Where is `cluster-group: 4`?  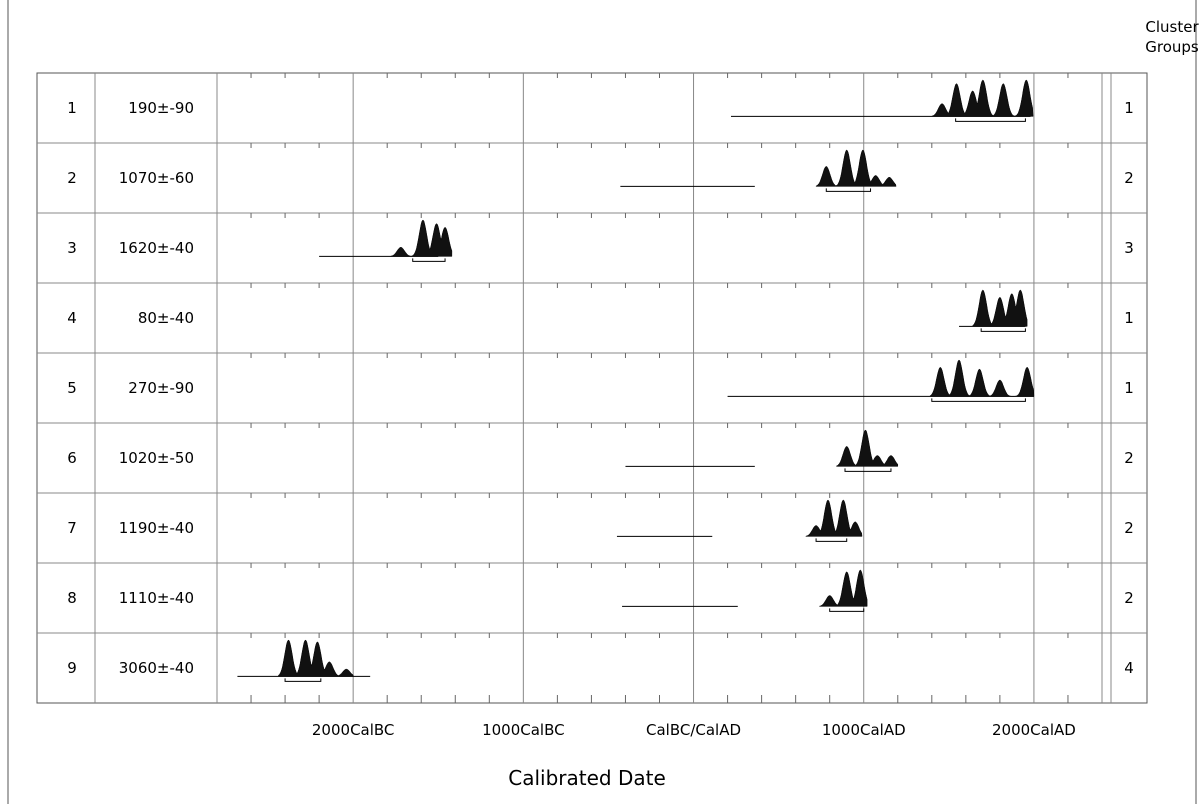 cluster-group: 4 is located at coordinates (1129, 668).